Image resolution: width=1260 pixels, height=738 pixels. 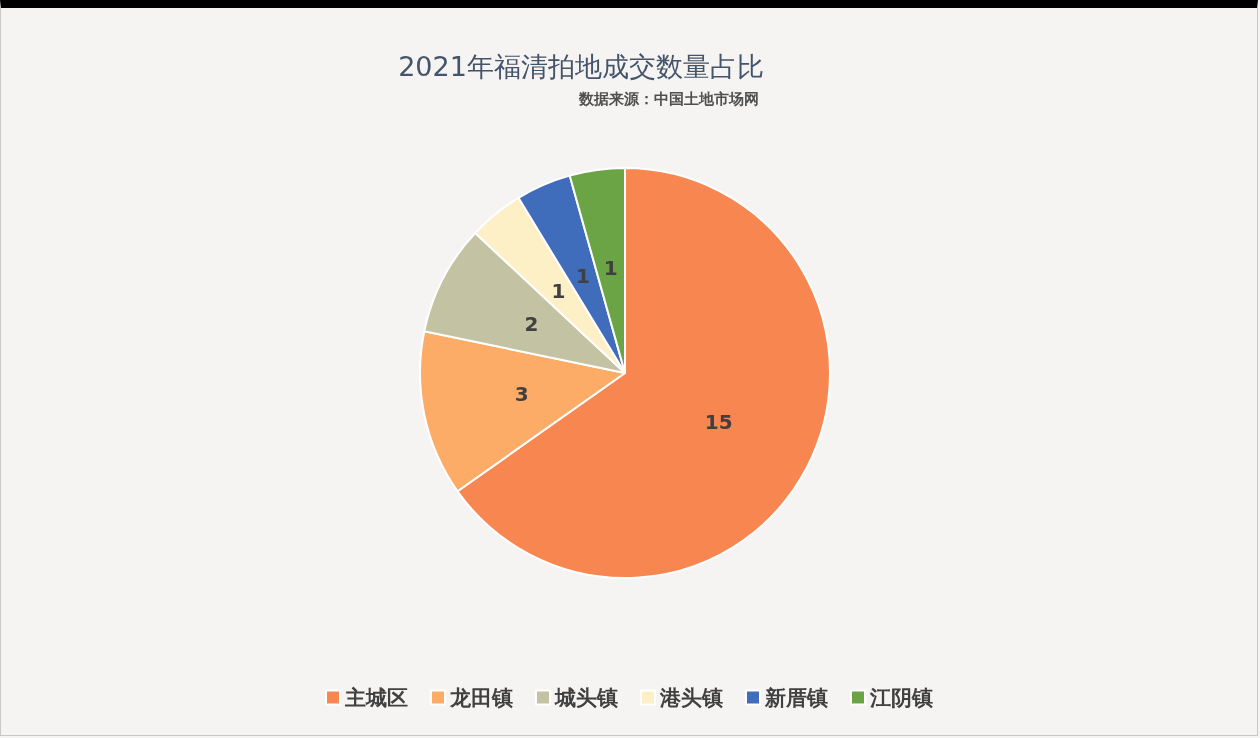 What do you see at coordinates (668, 98) in the screenshot?
I see `chart-subtitle: 数据来源：中国土地市场网` at bounding box center [668, 98].